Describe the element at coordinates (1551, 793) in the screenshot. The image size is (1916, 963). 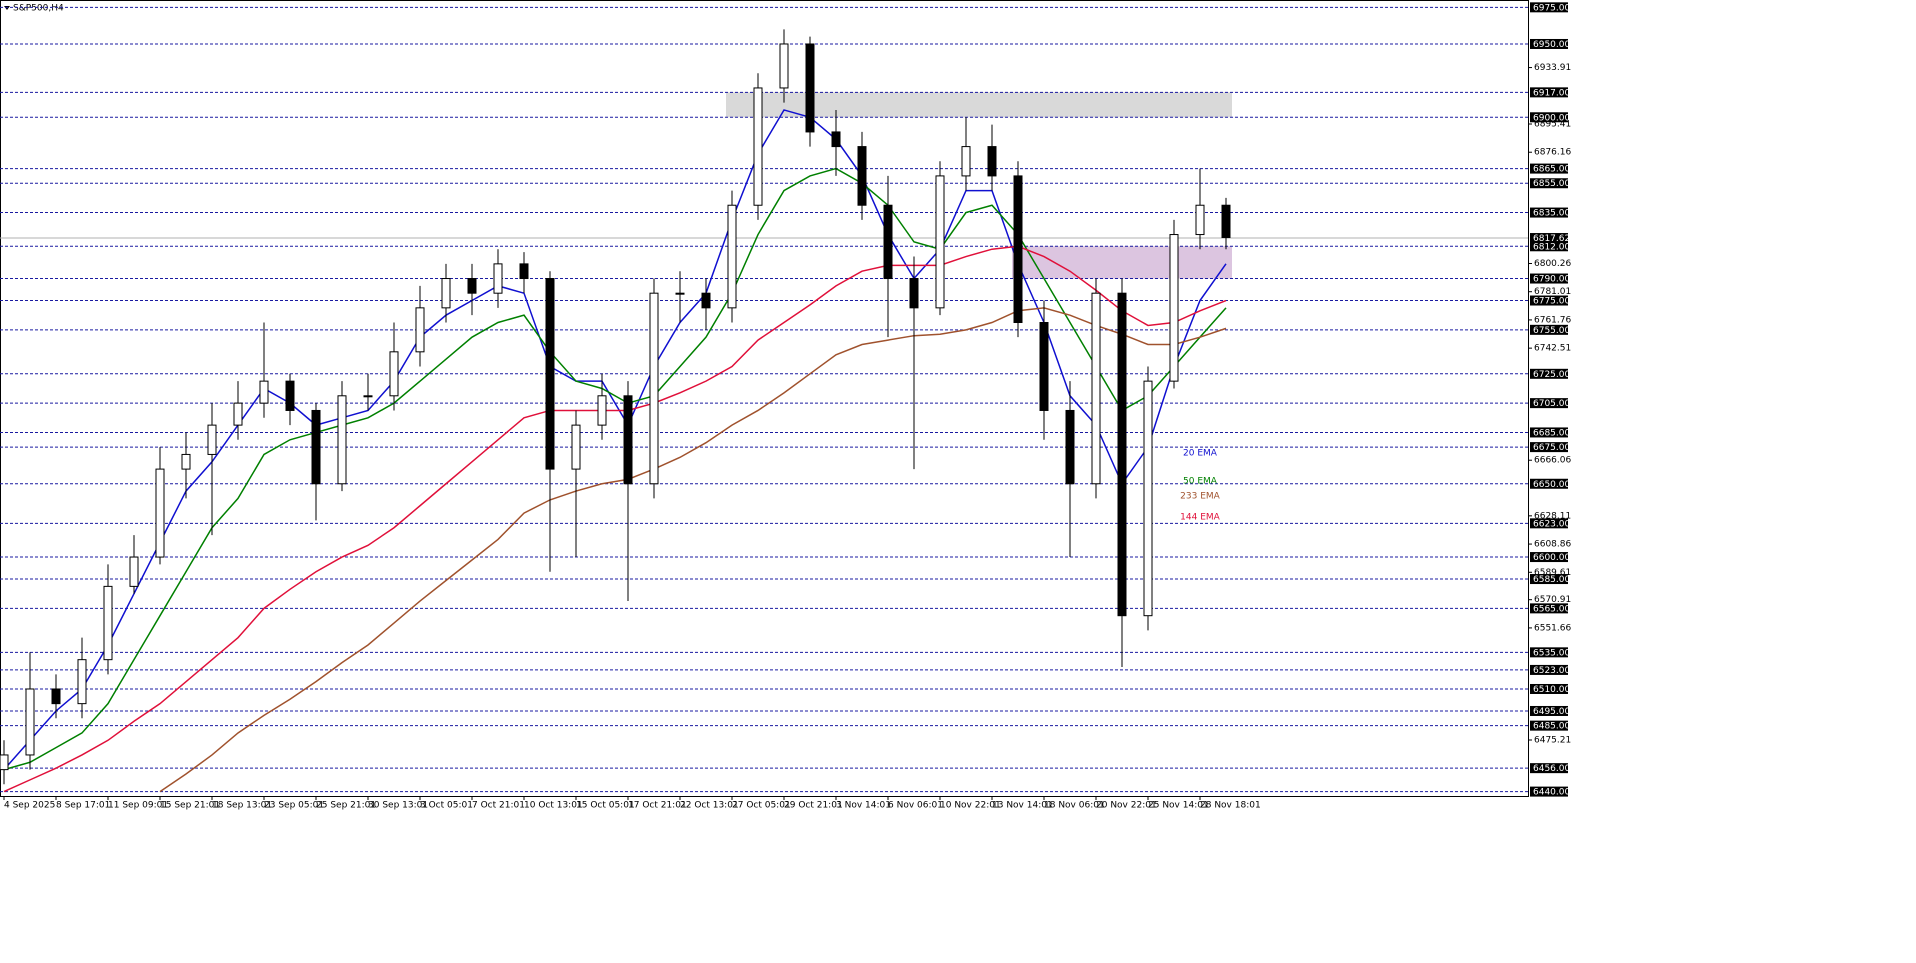
I see `level-label: 6440.00` at that location.